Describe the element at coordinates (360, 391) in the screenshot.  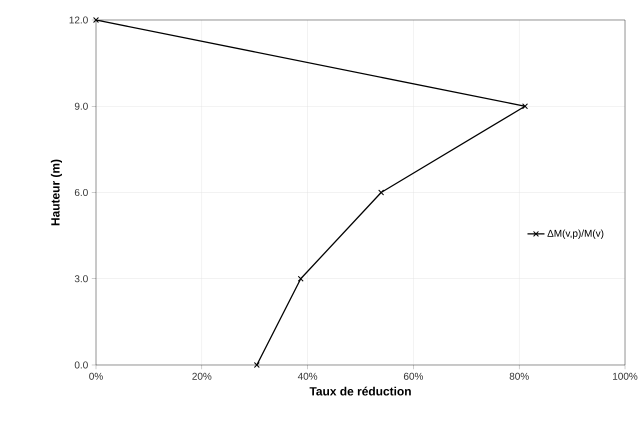
I see `x-axis-title: Taux de réduction` at that location.